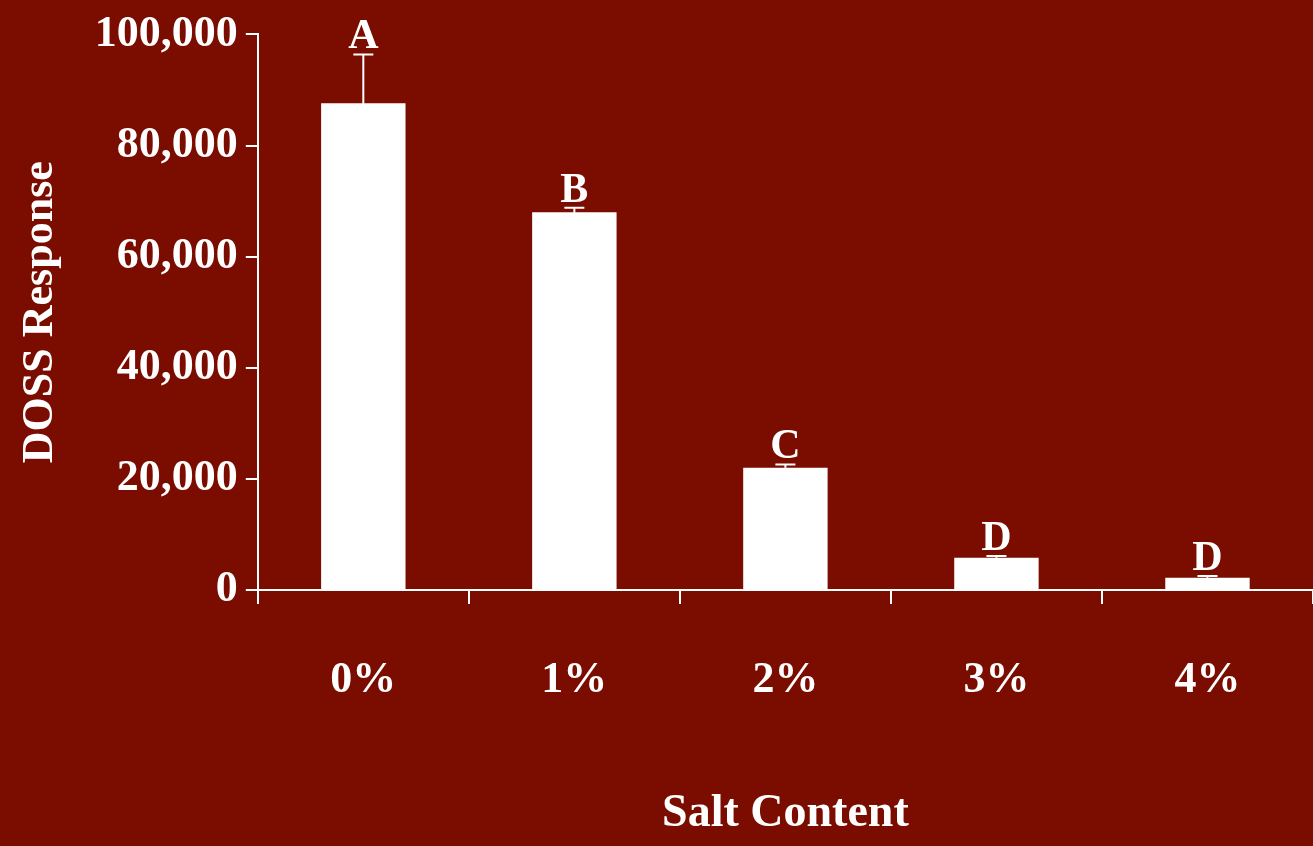 Image resolution: width=1313 pixels, height=846 pixels. What do you see at coordinates (177, 253) in the screenshot?
I see `y-tick-label: 60,000` at bounding box center [177, 253].